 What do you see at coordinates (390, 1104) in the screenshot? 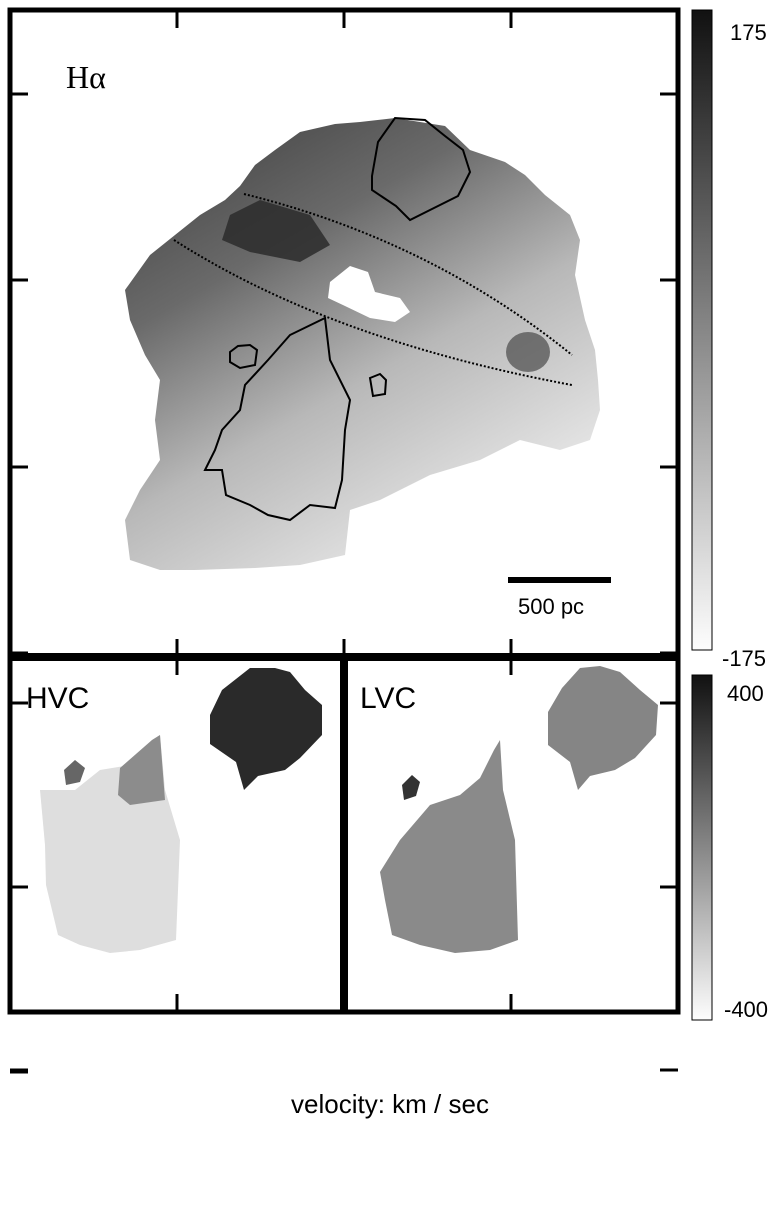
I see `velocity-caption: velocity: km / sec` at bounding box center [390, 1104].